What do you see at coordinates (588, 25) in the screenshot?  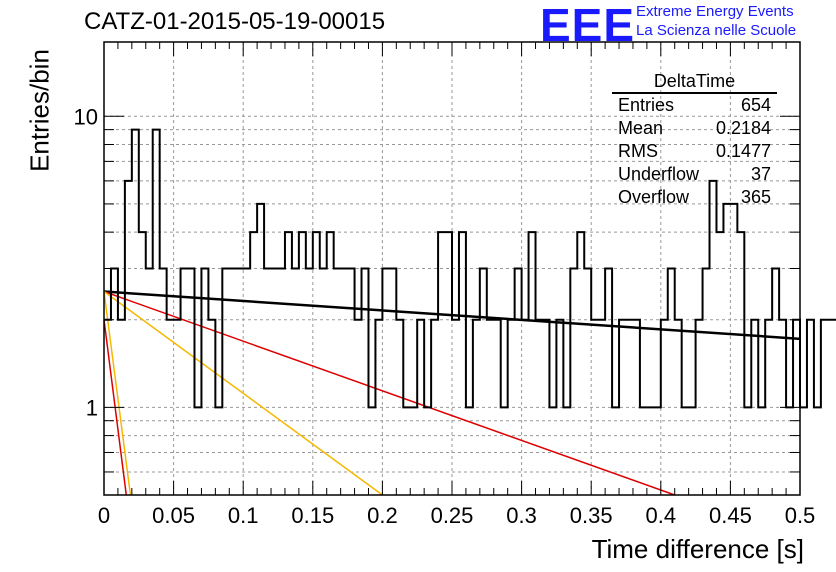 I see `eee-logo: EEE` at bounding box center [588, 25].